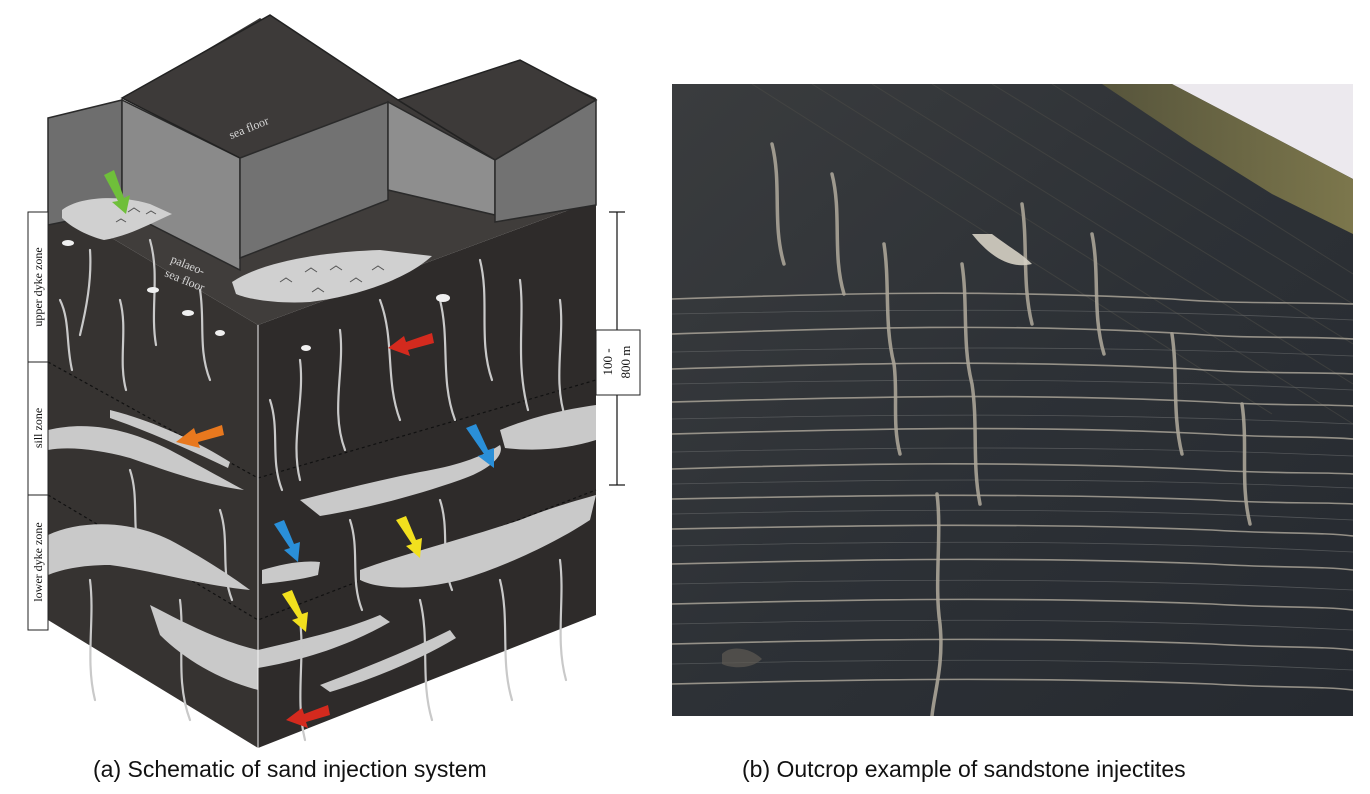 The width and height of the screenshot is (1370, 794). Describe the element at coordinates (38, 428) in the screenshot. I see `sill-zone-label: sill zone` at that location.